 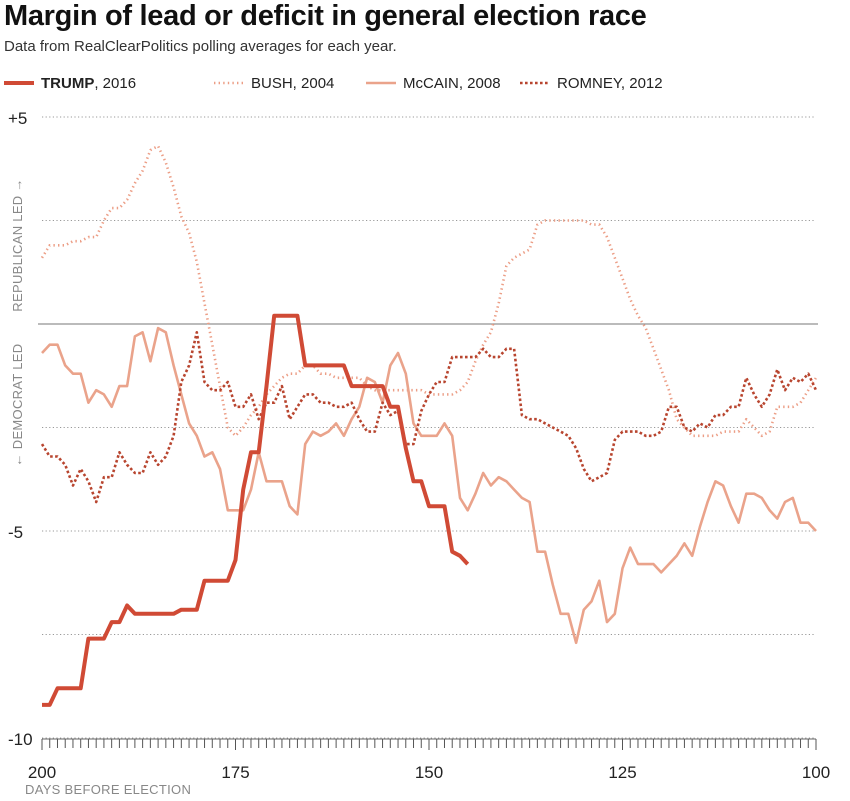 What do you see at coordinates (452, 83) in the screenshot?
I see `legend-label-mccain: McCAIN, 2008` at bounding box center [452, 83].